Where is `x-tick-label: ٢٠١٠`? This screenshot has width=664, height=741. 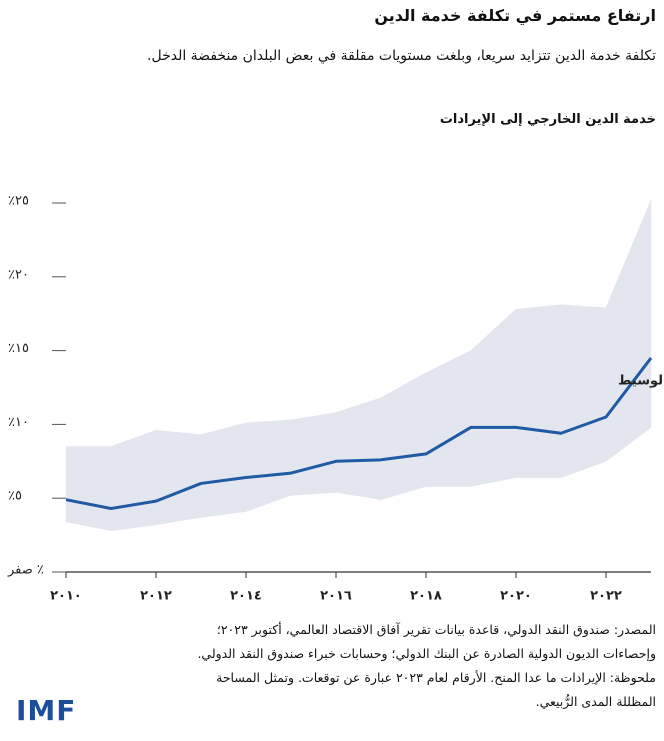
x-tick-label: ٢٠١٠ is located at coordinates (66, 596).